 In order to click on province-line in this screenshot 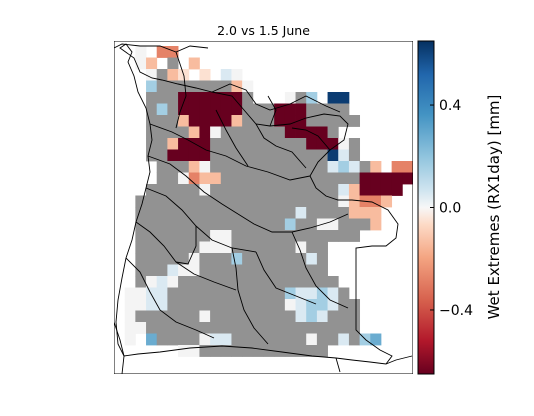, I will do `click(320, 270)`.